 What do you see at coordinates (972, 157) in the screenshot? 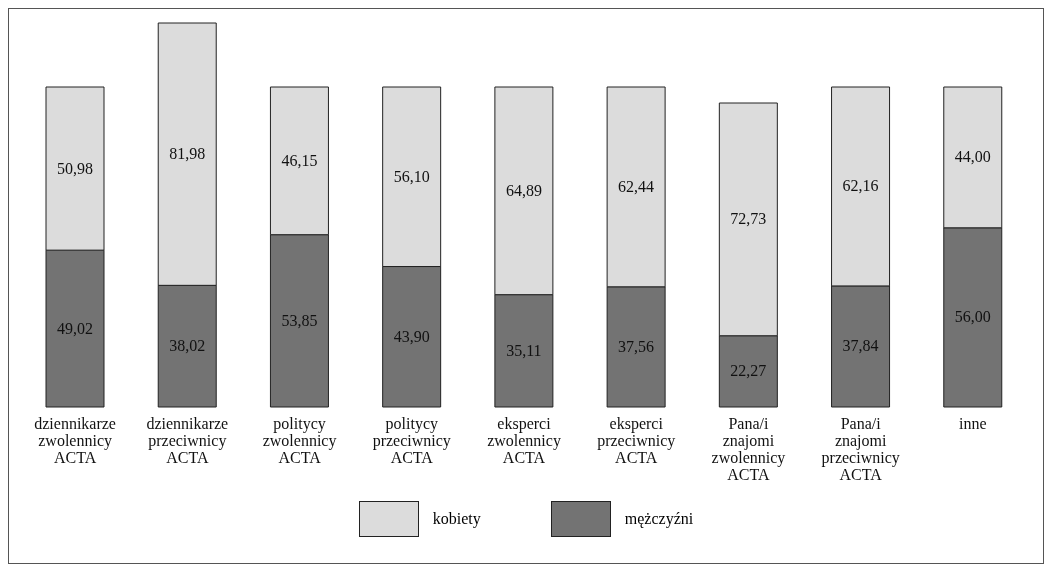
I see `data-label: 44,00` at bounding box center [972, 157].